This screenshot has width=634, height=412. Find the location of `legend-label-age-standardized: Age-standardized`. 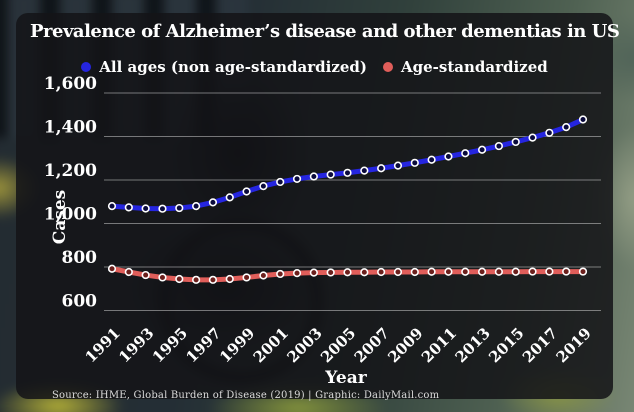

legend-label-age-standardized: Age-standardized is located at coordinates (474, 67).